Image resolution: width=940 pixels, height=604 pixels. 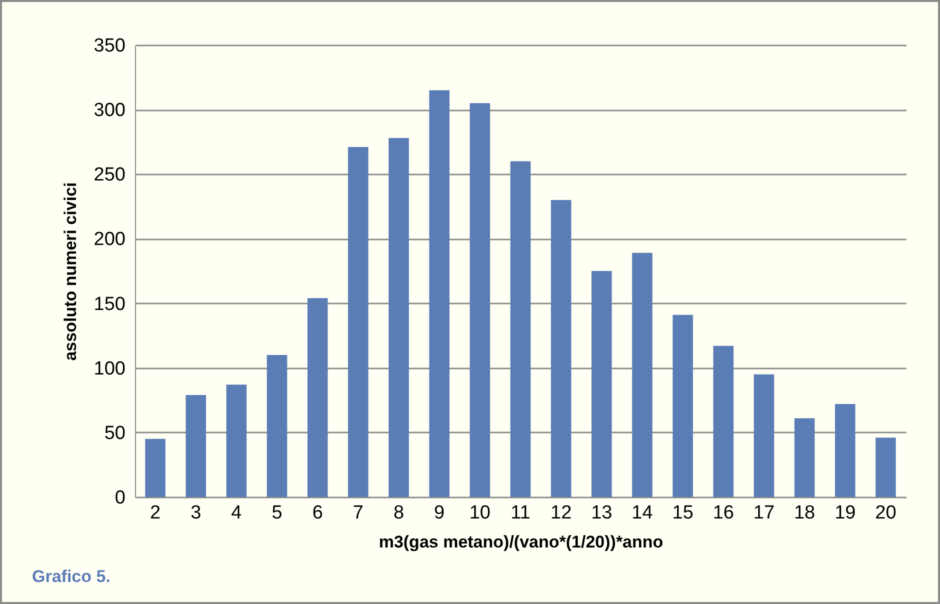 What do you see at coordinates (479, 513) in the screenshot?
I see `x-tick-label: 10` at bounding box center [479, 513].